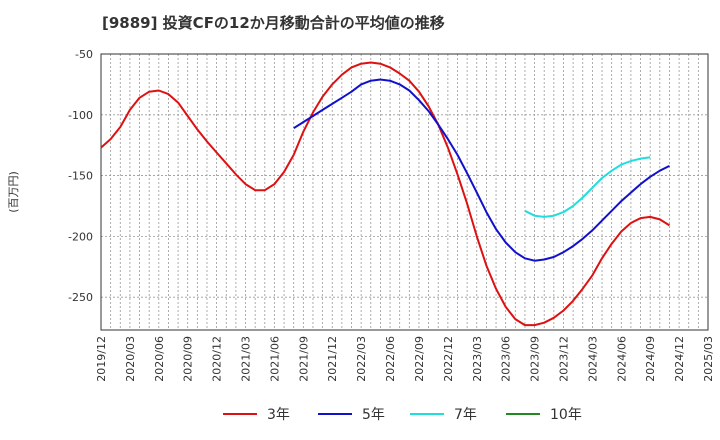 This screenshot has height=440, width=720. Describe the element at coordinates (592, 359) in the screenshot. I see `x-tick-label: 2024/03` at that location.